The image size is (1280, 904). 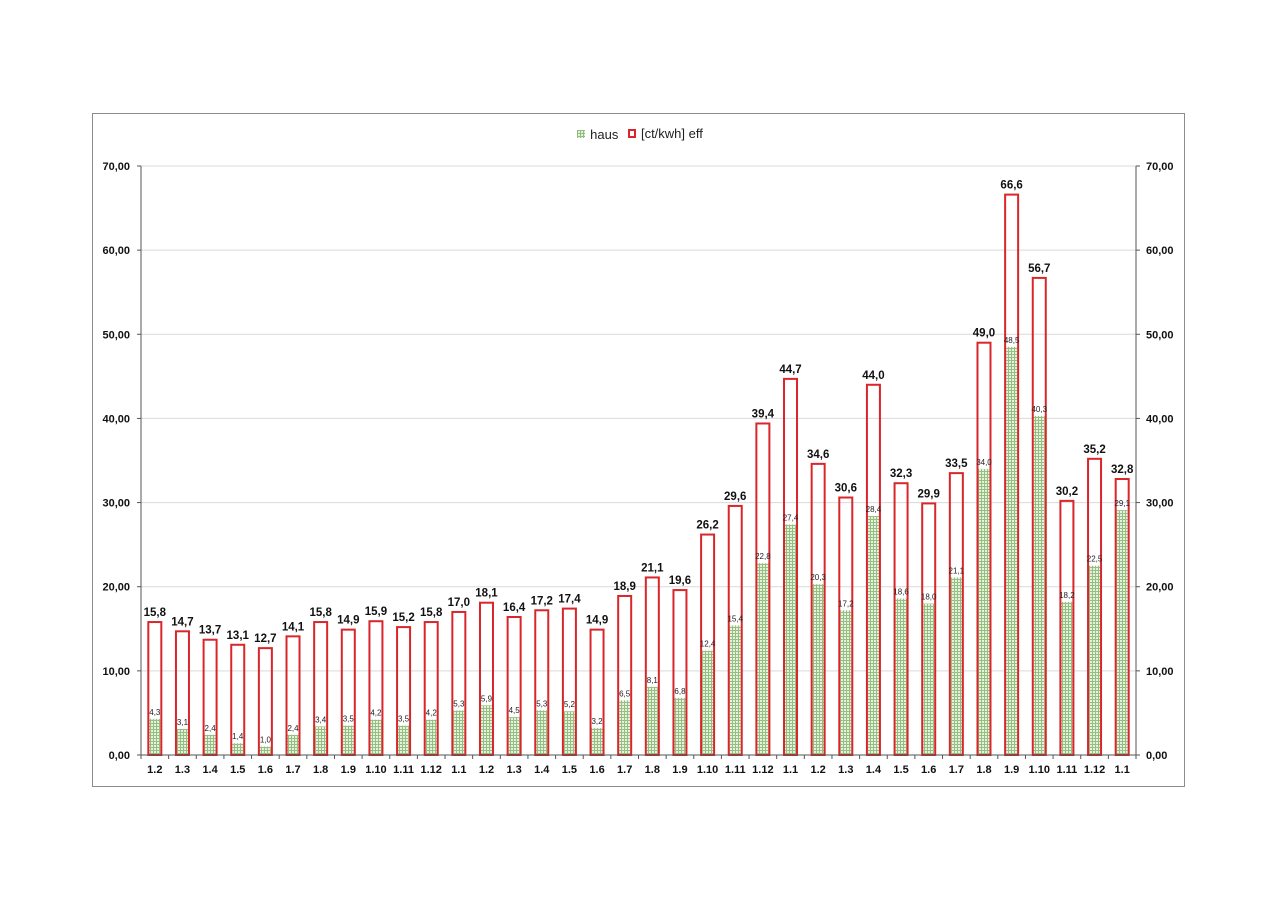 I want to click on legend-item-eff: [ct/kwh] eff, so click(x=665, y=133).